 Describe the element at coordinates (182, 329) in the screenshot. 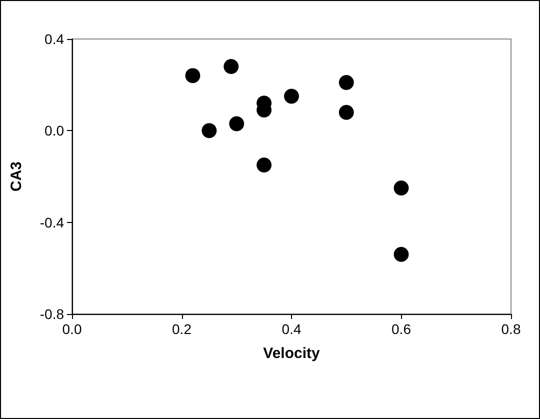

I see `x-tick-label: 0.2` at that location.